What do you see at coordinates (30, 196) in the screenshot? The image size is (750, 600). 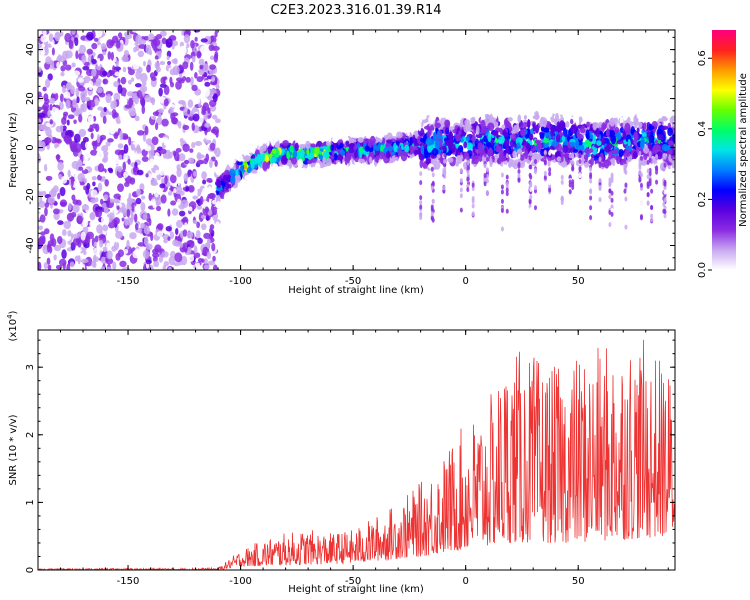 I see `spectrogram-y-tick-label: -20` at bounding box center [30, 196].